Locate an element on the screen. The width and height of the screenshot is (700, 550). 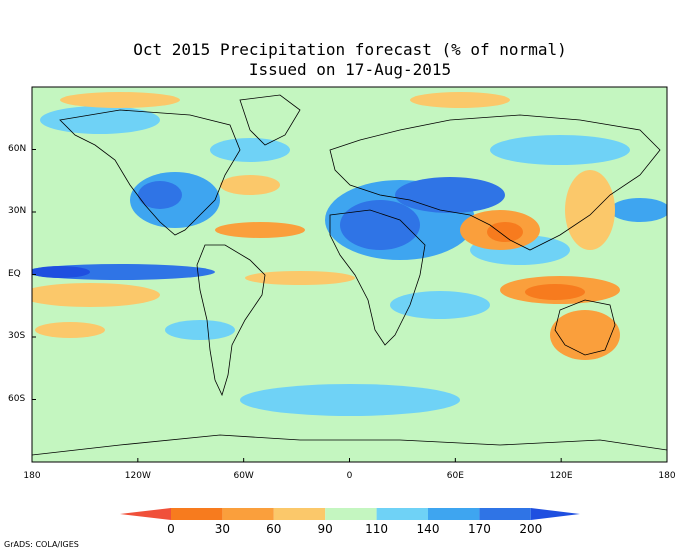
caribbean-dry is located at coordinates (260, 230).